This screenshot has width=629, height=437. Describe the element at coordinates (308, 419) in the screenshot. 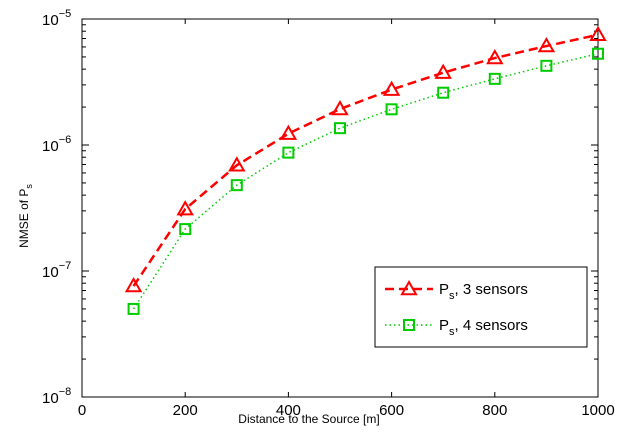

I see `x-axis-label: Distance to the Source [m]` at that location.